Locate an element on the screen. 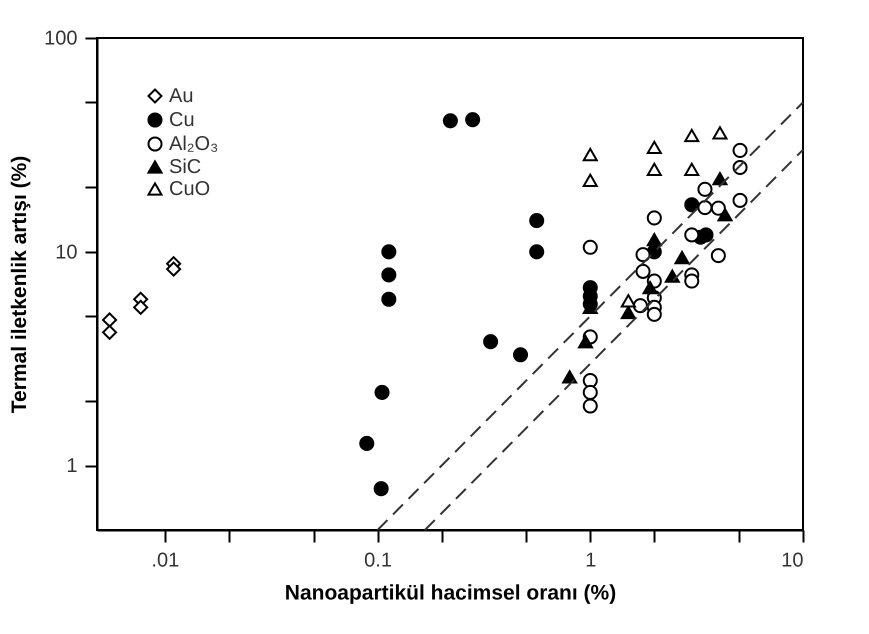 This screenshot has height=634, width=869. legend-label: SiC is located at coordinates (185, 167).